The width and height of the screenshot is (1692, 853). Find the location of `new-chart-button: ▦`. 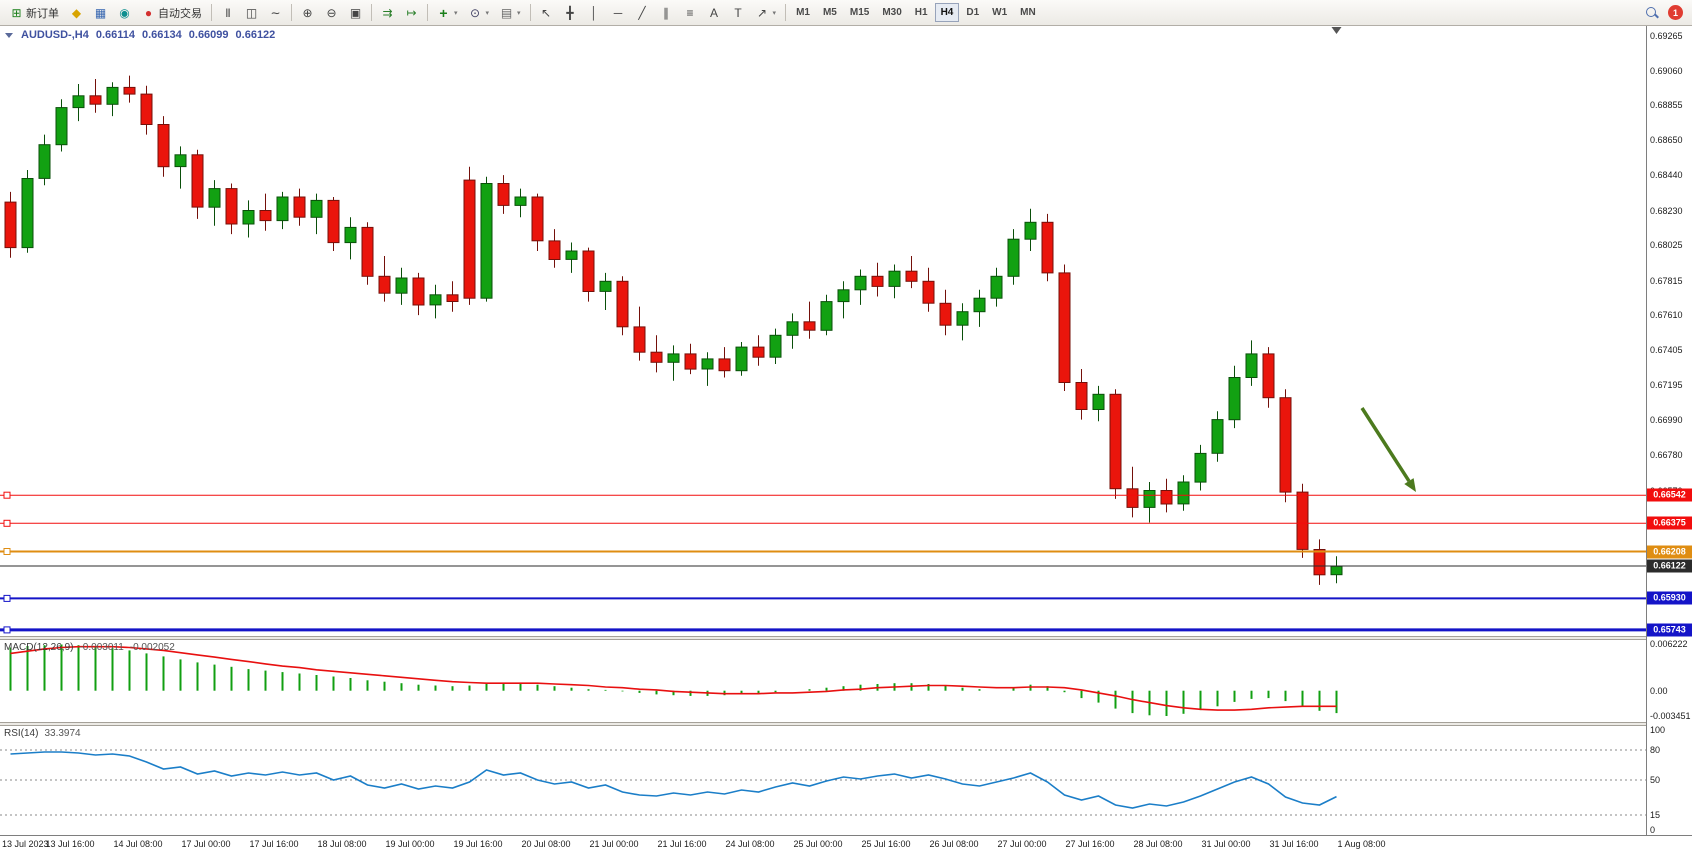

new-chart-button: ▦ is located at coordinates (100, 12).